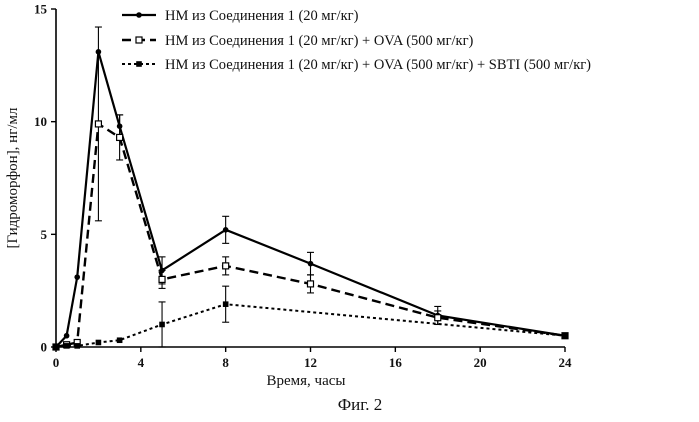 The image size is (699, 422). I want to click on legend-label: НМ из Соединения 1 (20 мг/кг), so click(262, 16).